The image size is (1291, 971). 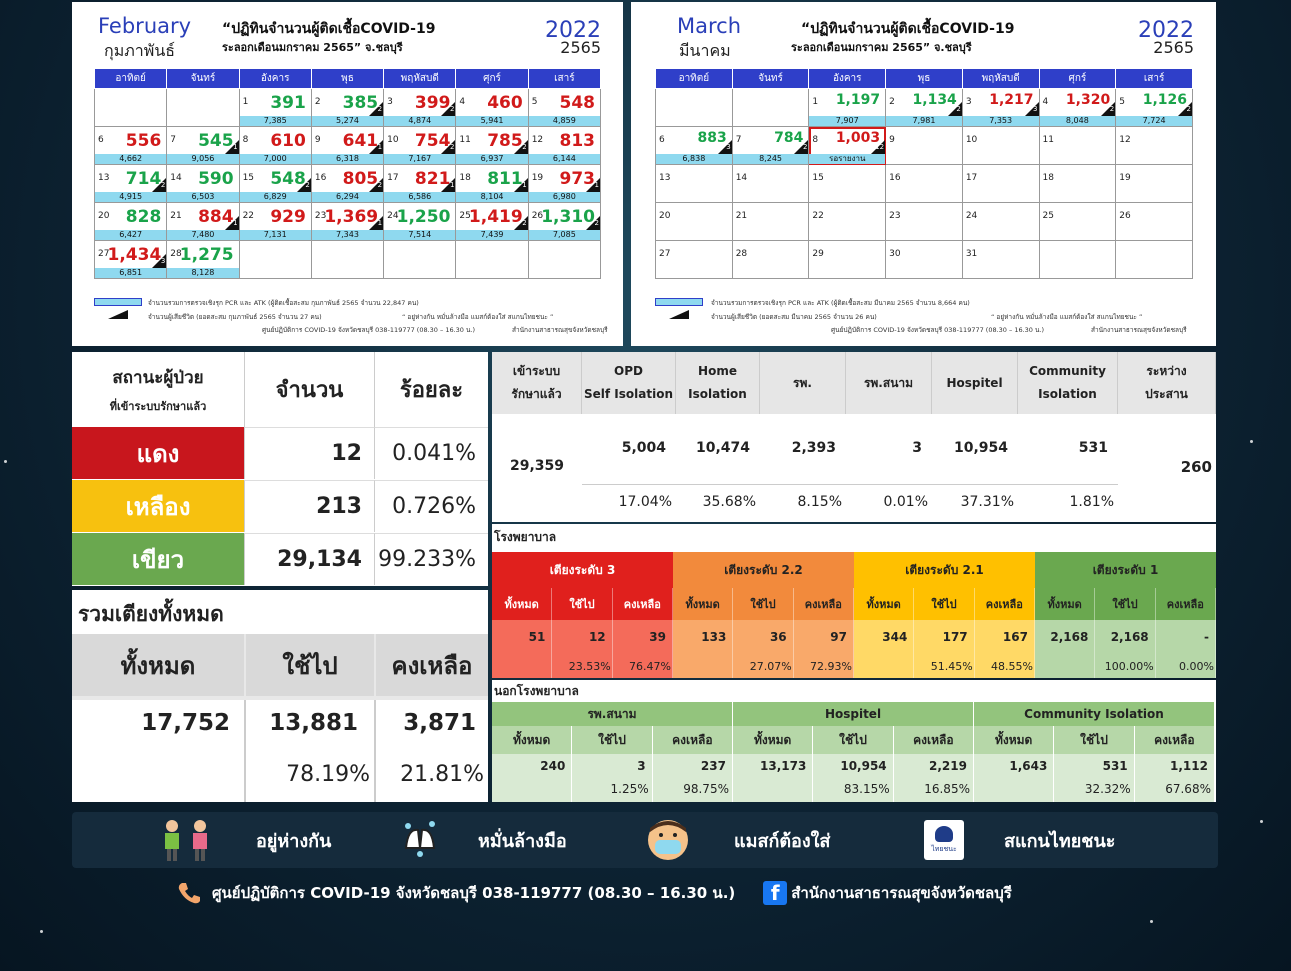 I want to click on summary-header: เข้าระบบ รักษาแล้ว, so click(x=537, y=383).